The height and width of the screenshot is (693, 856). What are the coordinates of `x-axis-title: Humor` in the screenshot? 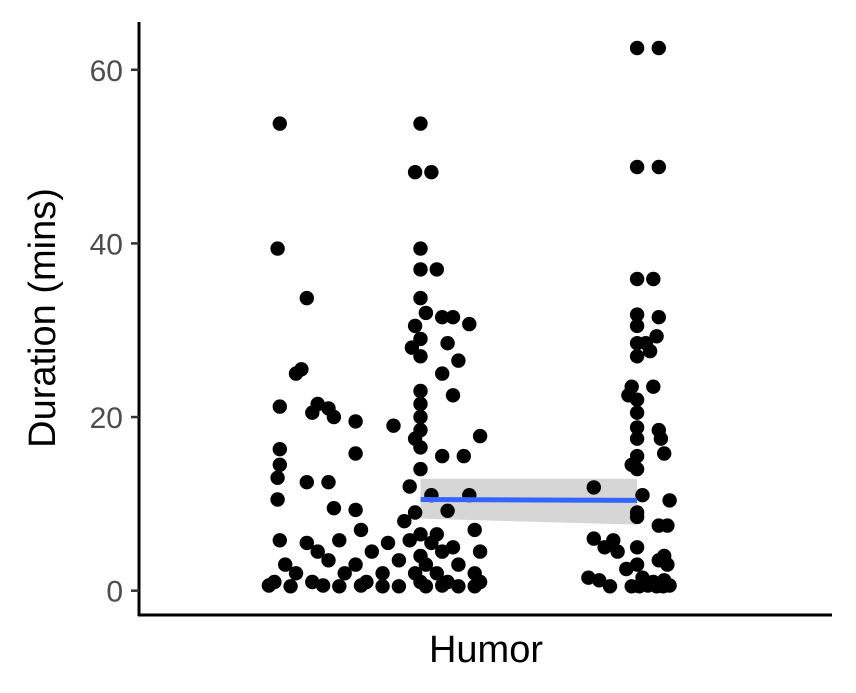 It's located at (486, 650).